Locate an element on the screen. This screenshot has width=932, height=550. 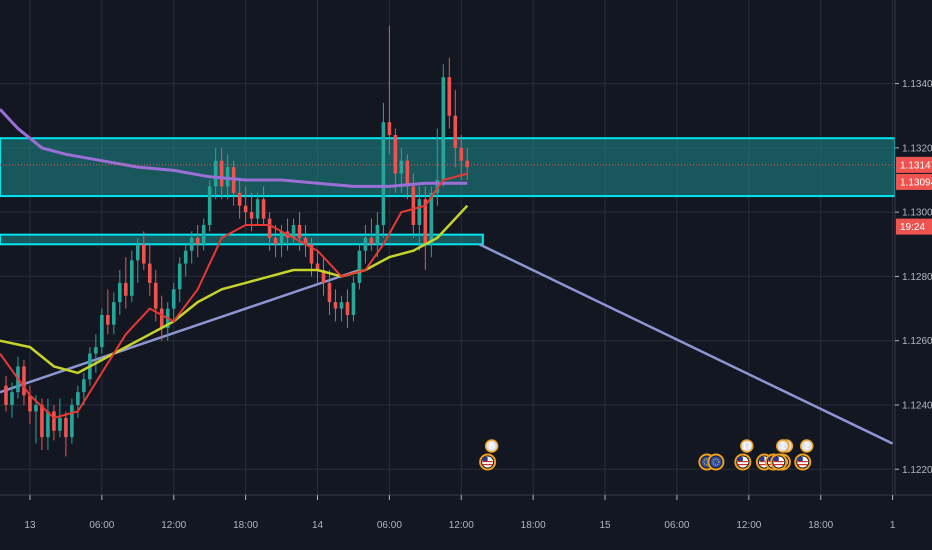
price-tick-label: 1.13200 is located at coordinates (917, 148).